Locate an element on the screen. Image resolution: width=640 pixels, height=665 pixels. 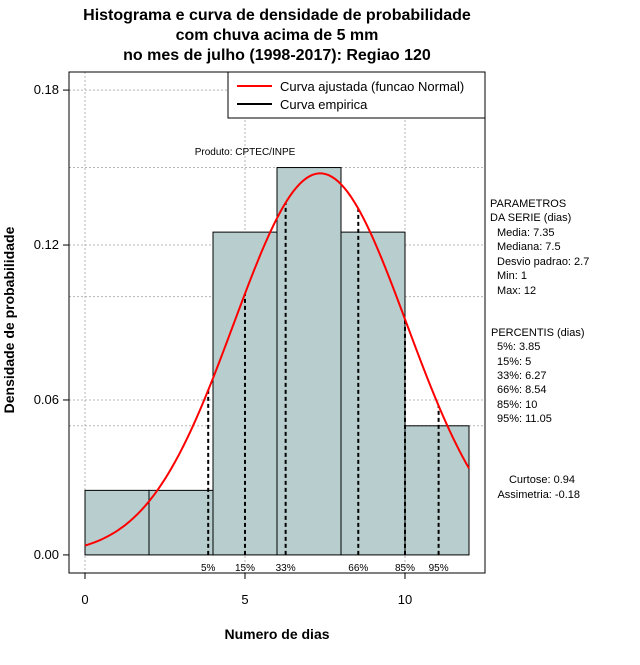
y-tick-label: 0.06 is located at coordinates (46, 399).